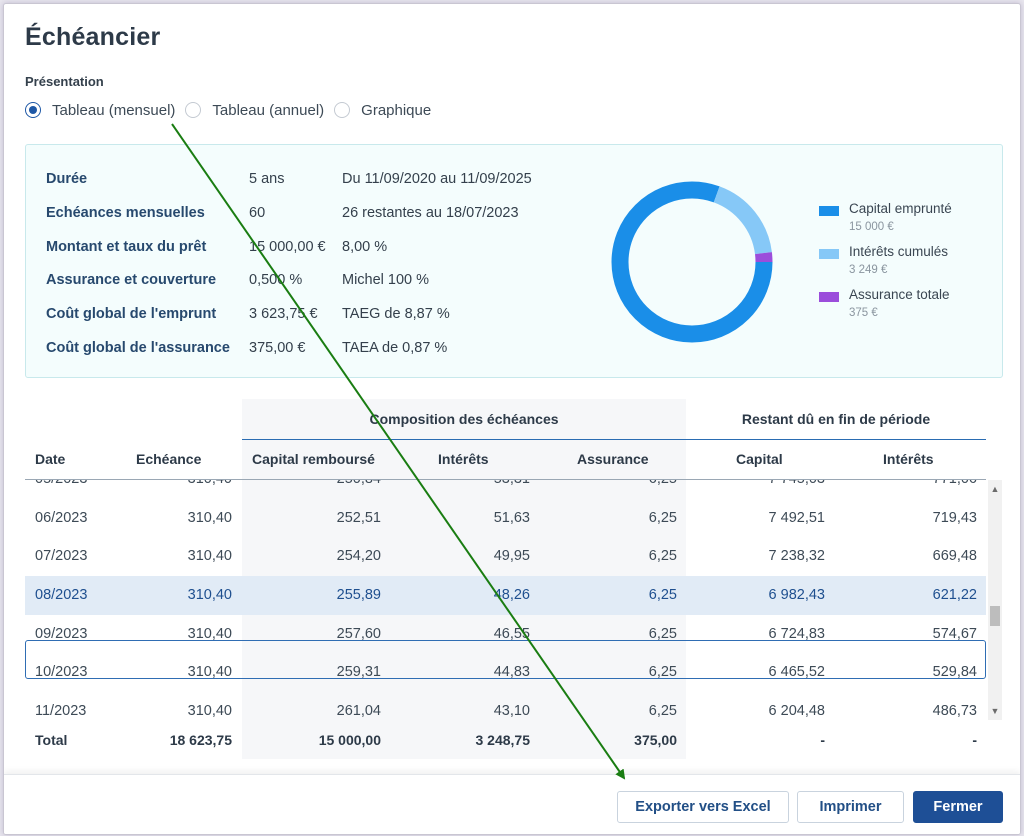 This screenshot has width=1024, height=836. What do you see at coordinates (287, 247) in the screenshot?
I see `summary-value: 15 000,00 €` at bounding box center [287, 247].